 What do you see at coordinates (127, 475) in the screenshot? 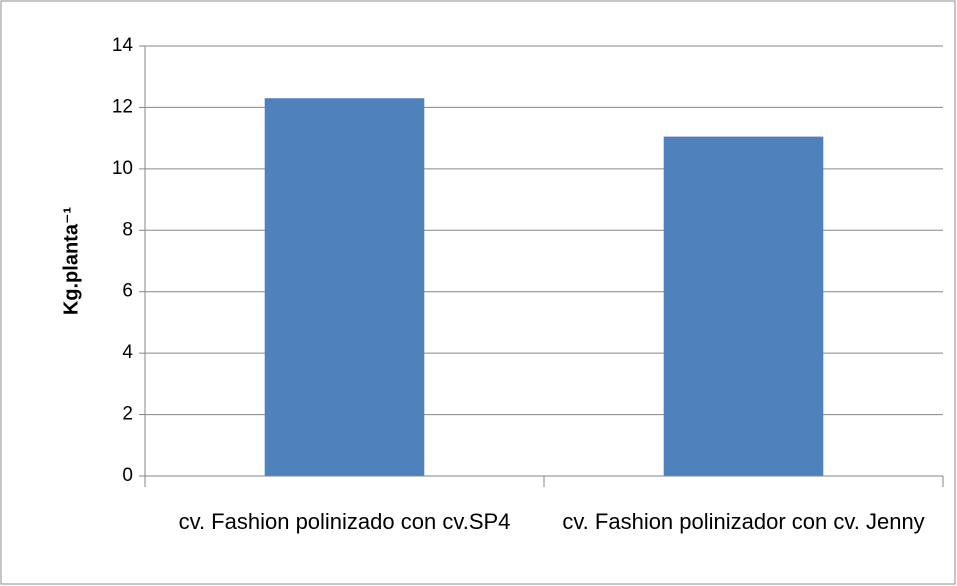
I see `y-tick-label: 0` at bounding box center [127, 475].